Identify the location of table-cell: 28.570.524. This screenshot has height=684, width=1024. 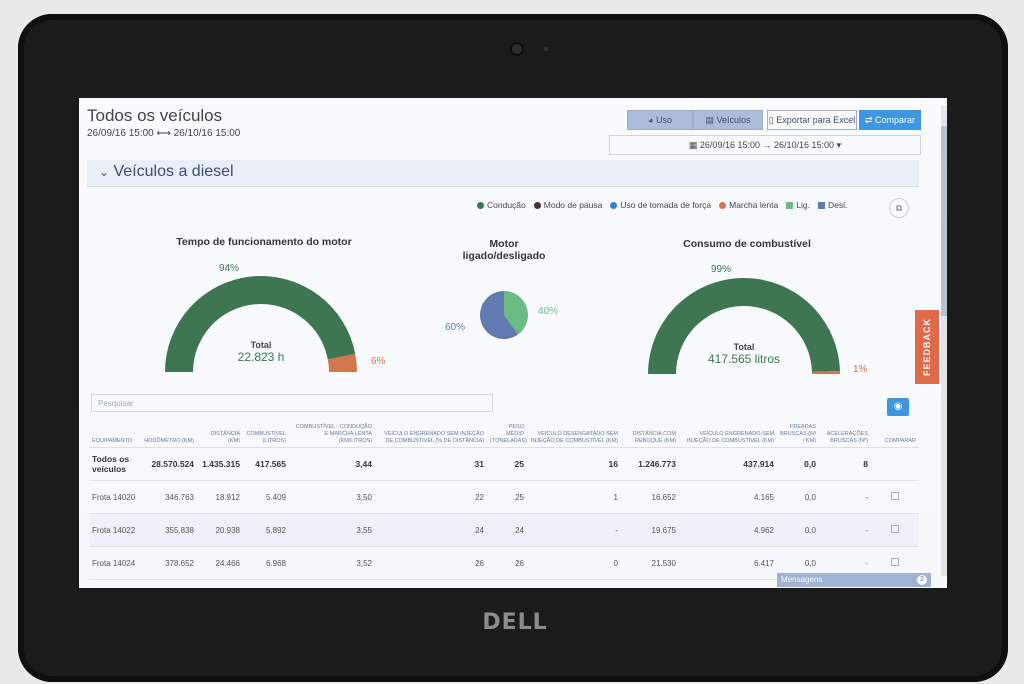
(169, 464).